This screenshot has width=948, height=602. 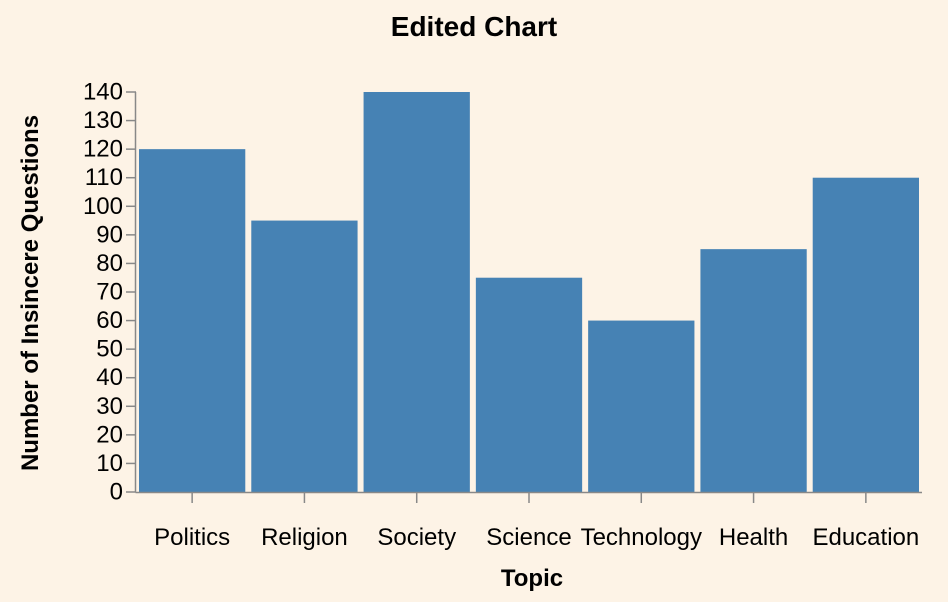 I want to click on y-tick-label-90: 90, so click(x=109, y=234).